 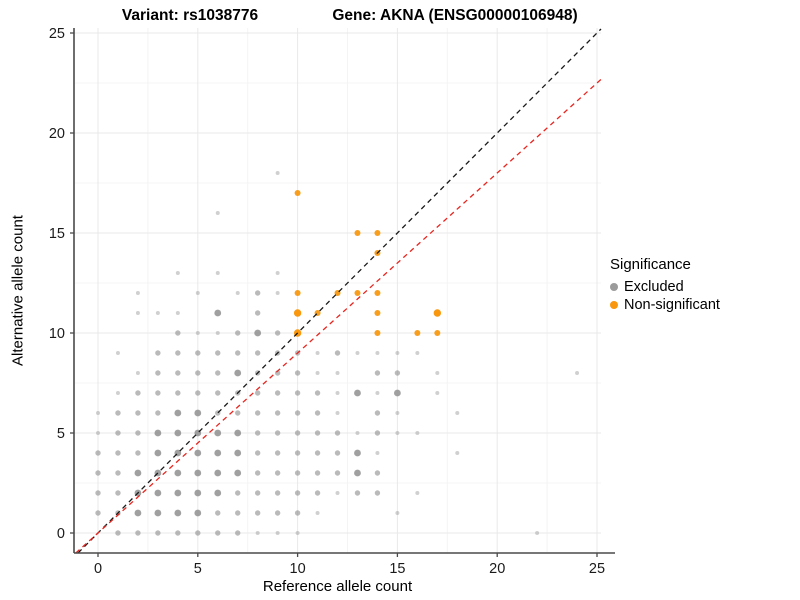 What do you see at coordinates (497, 569) in the screenshot?
I see `x-tick-label: 20` at bounding box center [497, 569].